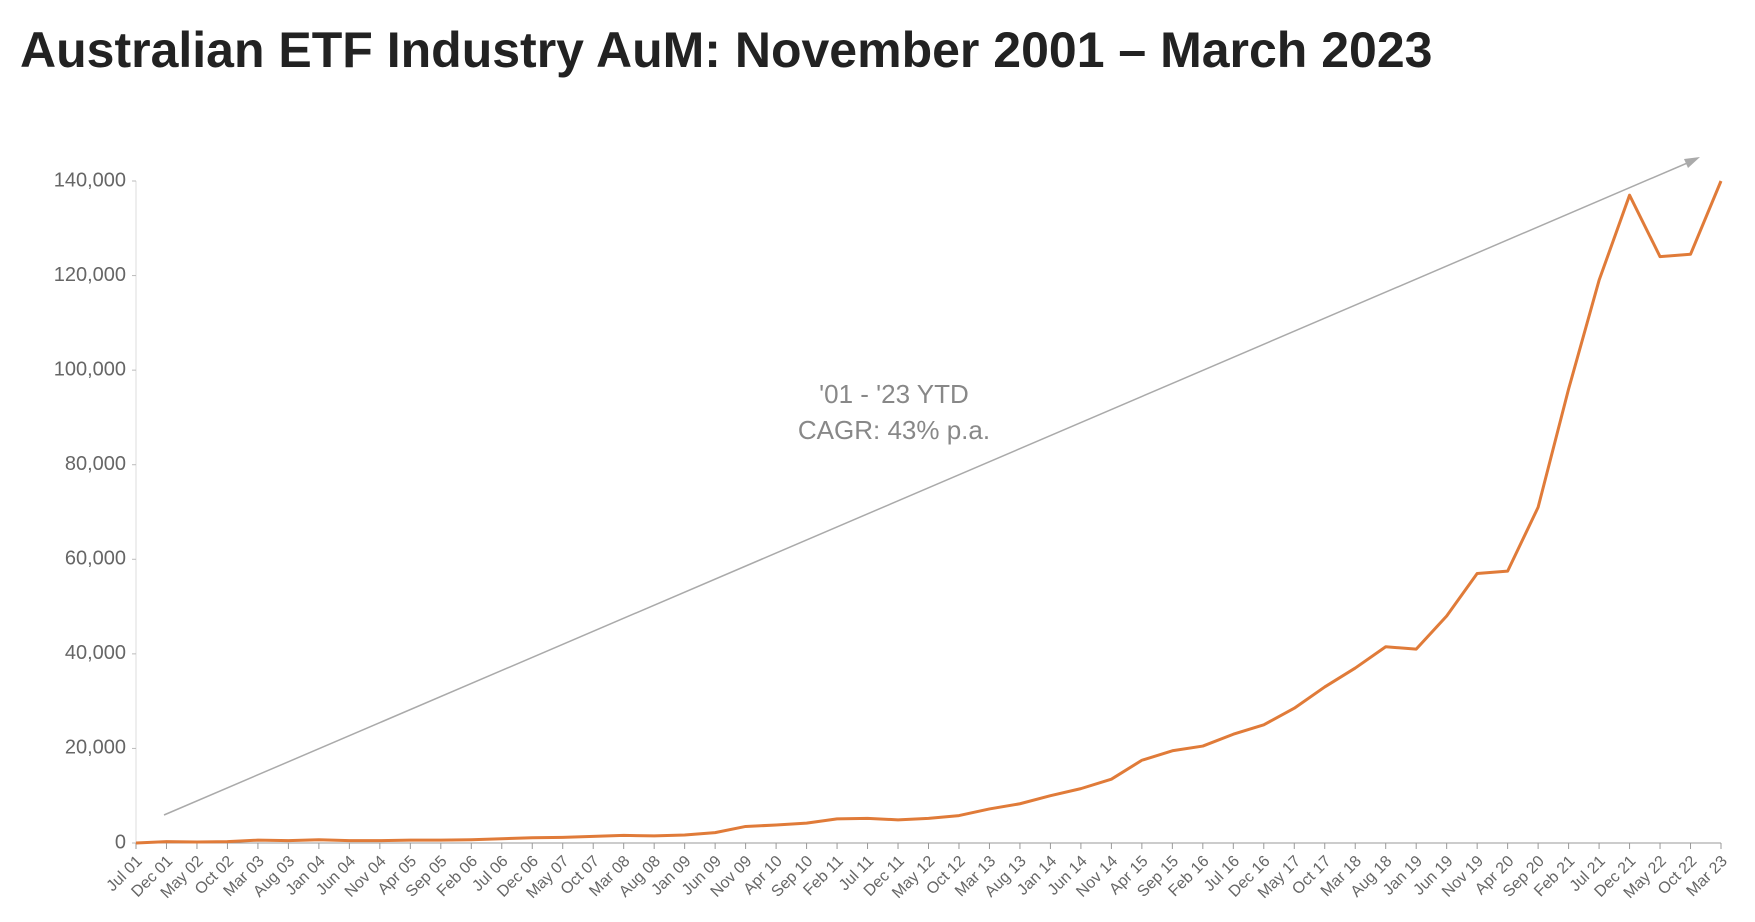  What do you see at coordinates (90, 369) in the screenshot?
I see `y-tick-label: 100,000` at bounding box center [90, 369].